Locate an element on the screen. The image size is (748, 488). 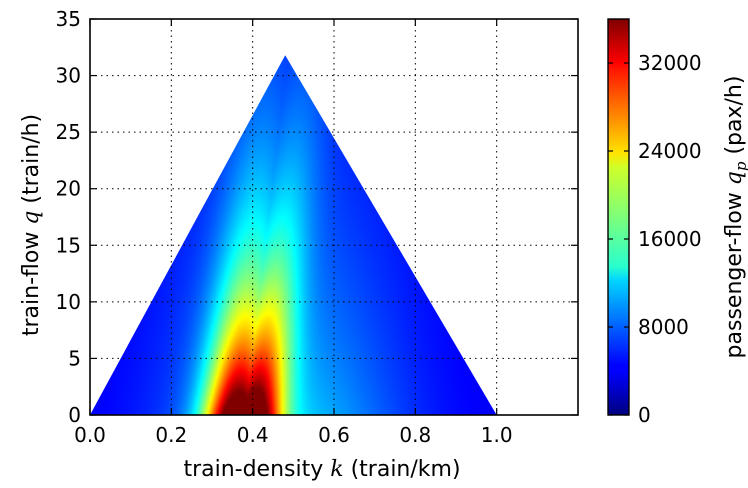
x-tick-label: 0.8 is located at coordinates (415, 435).